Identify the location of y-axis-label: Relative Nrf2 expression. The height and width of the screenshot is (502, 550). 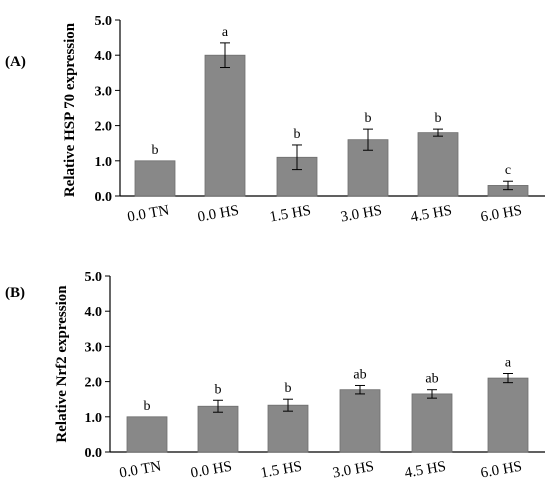
(62, 364).